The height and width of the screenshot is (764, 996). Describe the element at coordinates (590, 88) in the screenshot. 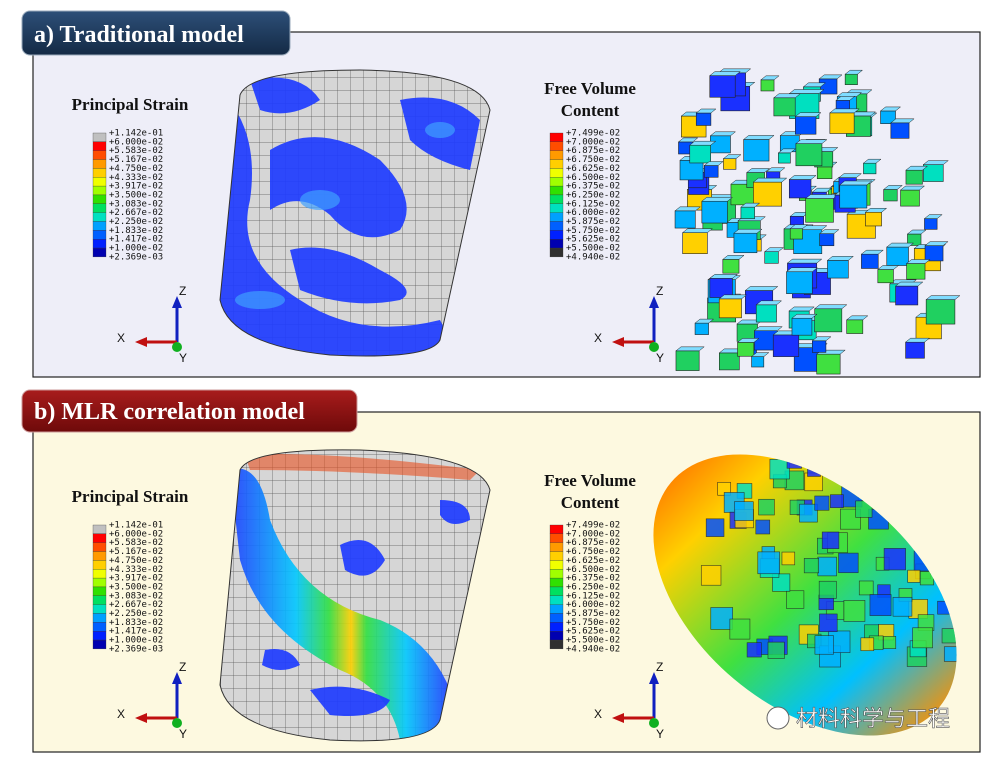

I see `legend-title: Free Volume` at that location.